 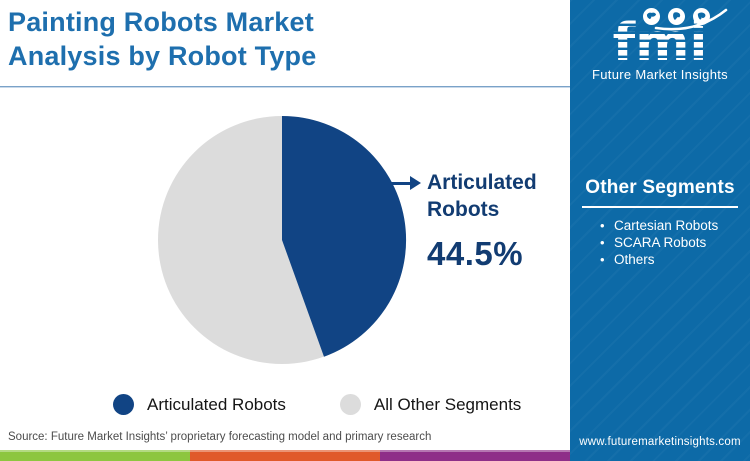 I want to click on callout-label-line1: Articulated, so click(x=482, y=182).